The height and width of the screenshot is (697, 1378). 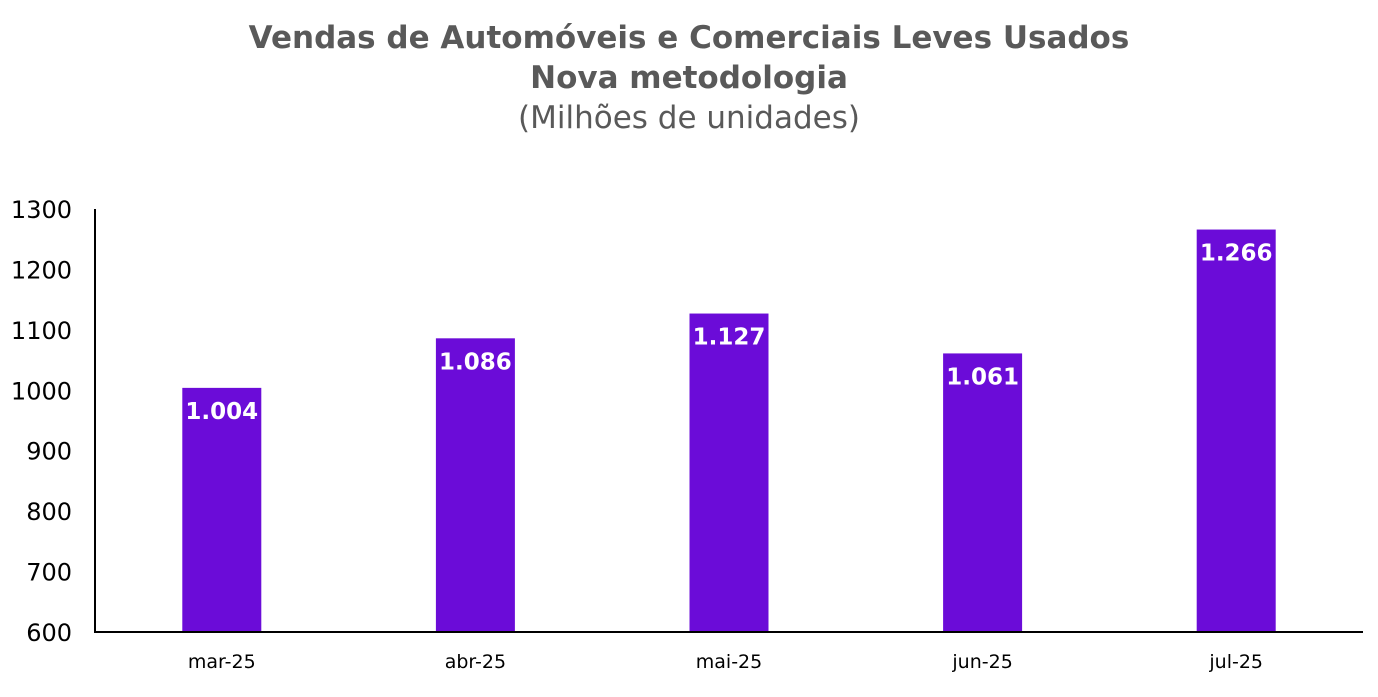 What do you see at coordinates (41, 270) in the screenshot?
I see `y-tick-label: 1200` at bounding box center [41, 270].